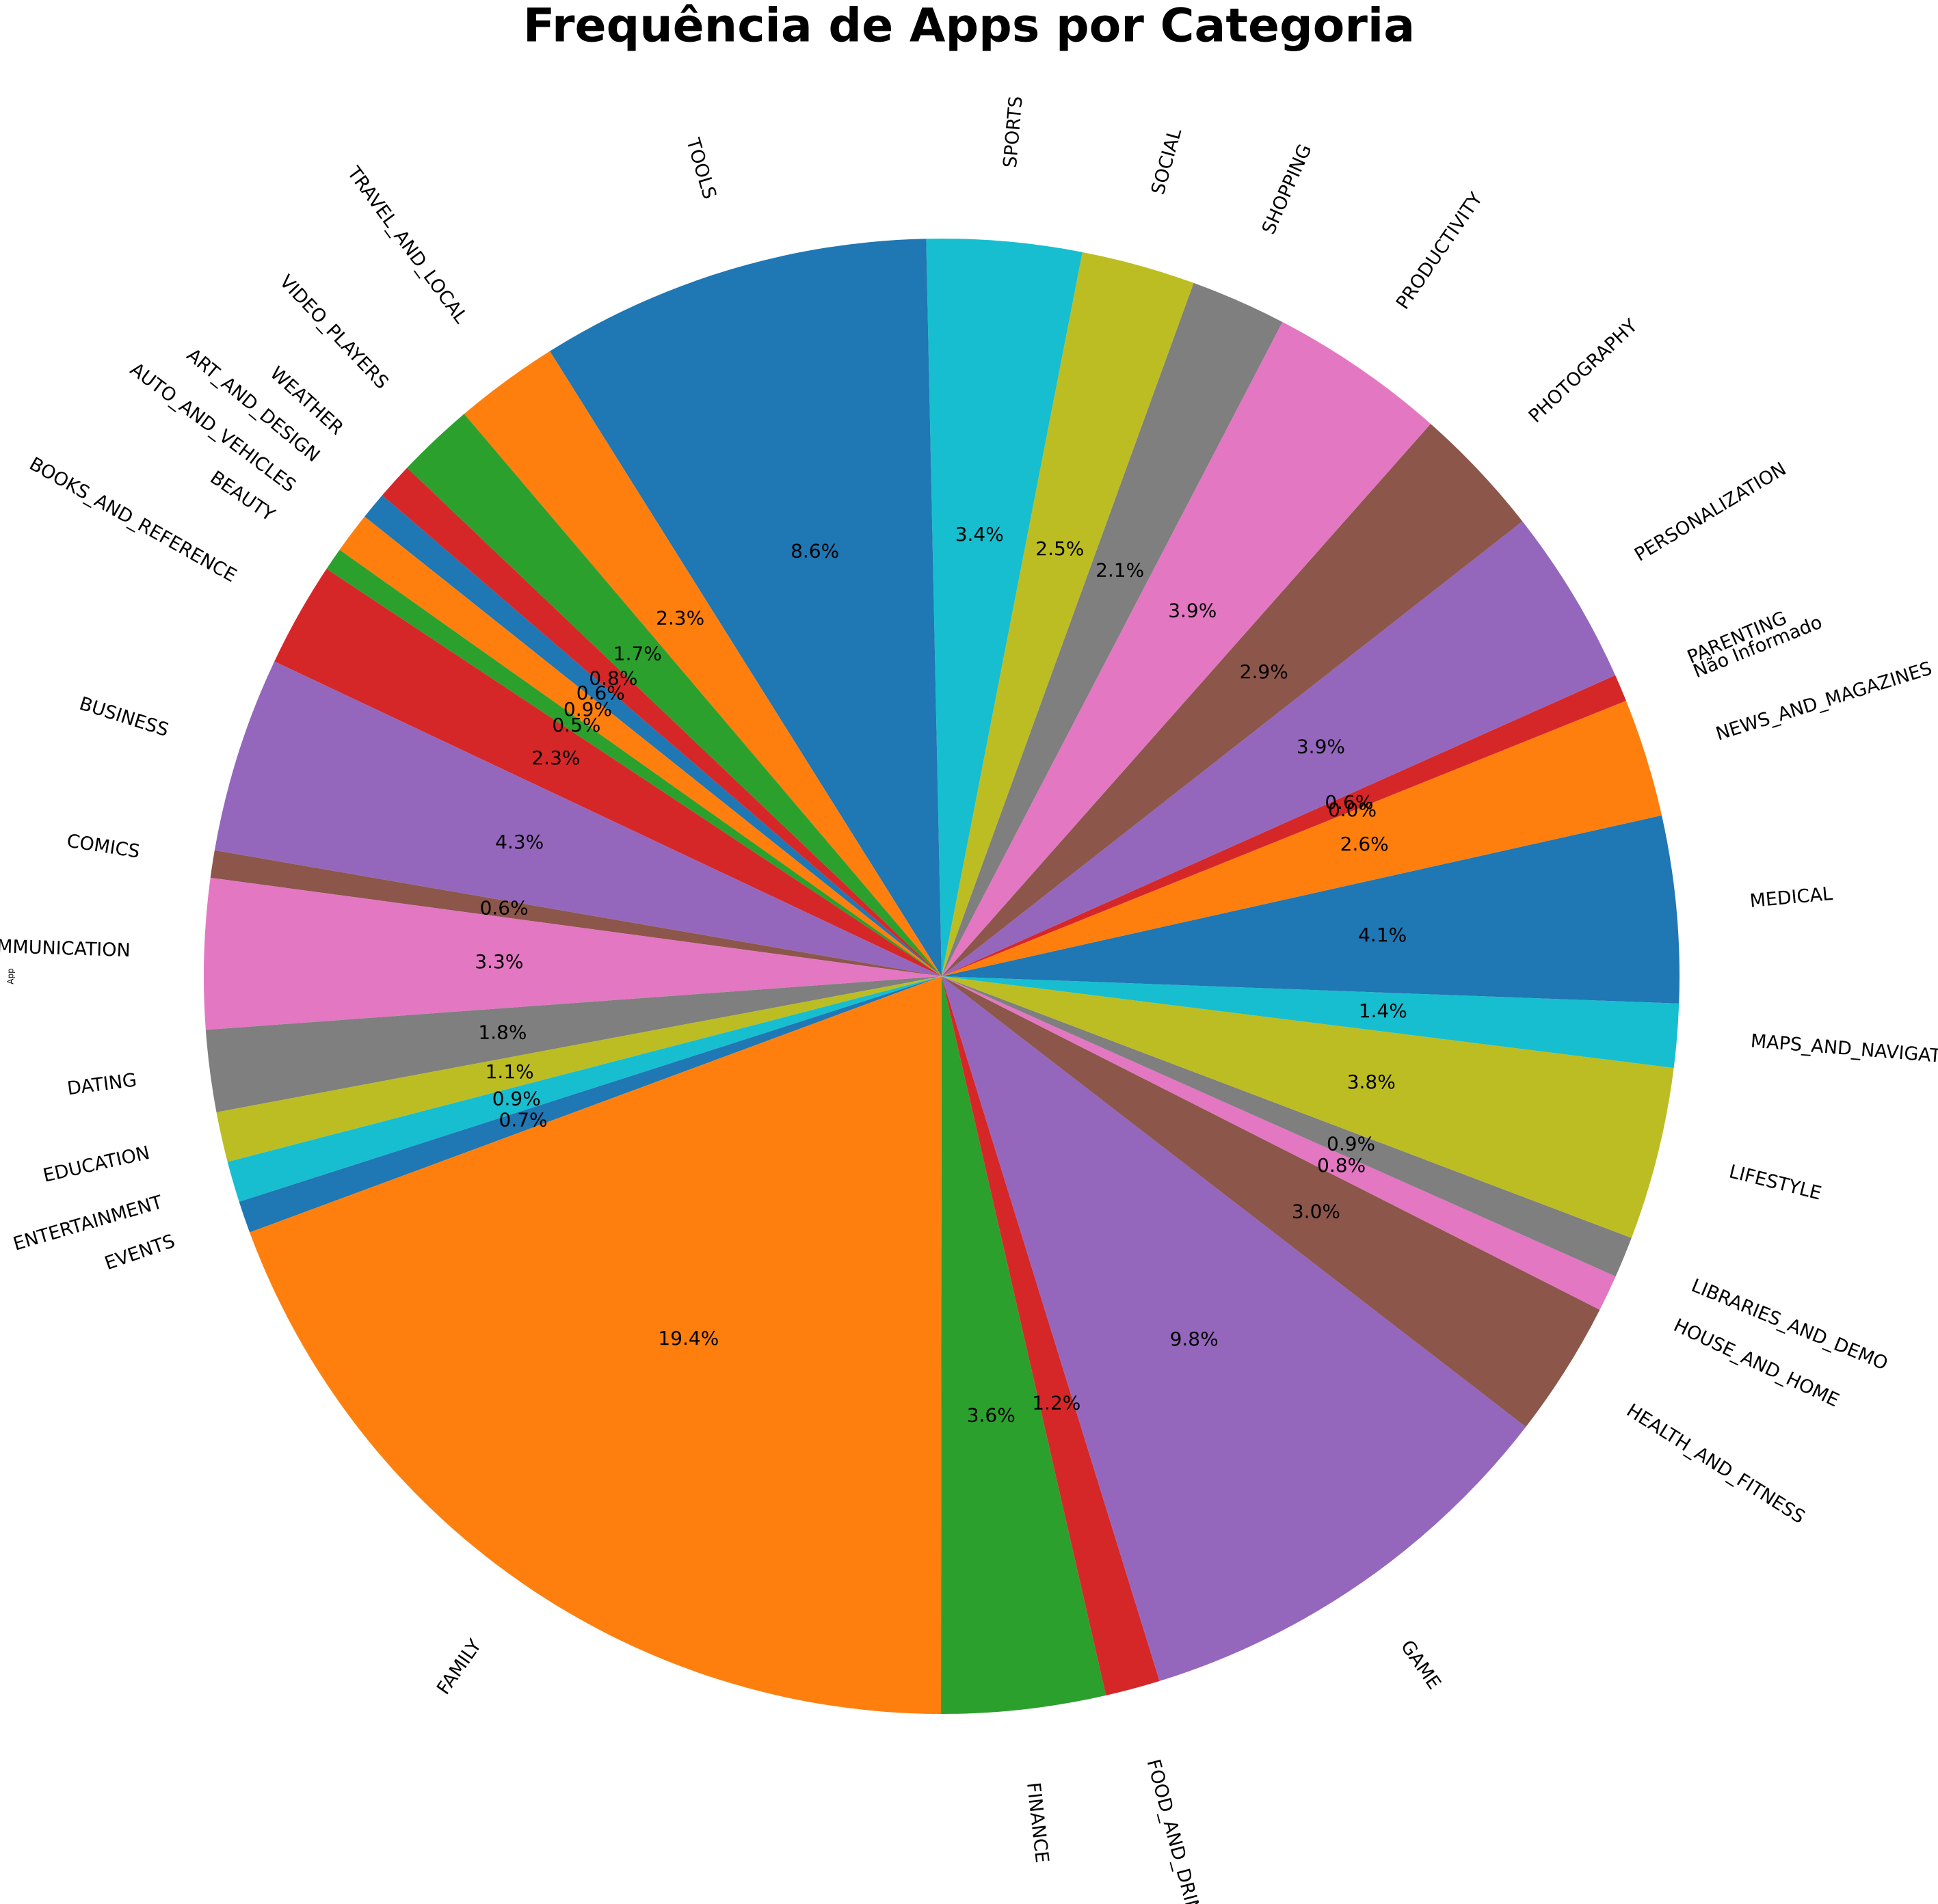 This screenshot has height=1904, width=1938. I want to click on category-label: COMICS, so click(104, 847).